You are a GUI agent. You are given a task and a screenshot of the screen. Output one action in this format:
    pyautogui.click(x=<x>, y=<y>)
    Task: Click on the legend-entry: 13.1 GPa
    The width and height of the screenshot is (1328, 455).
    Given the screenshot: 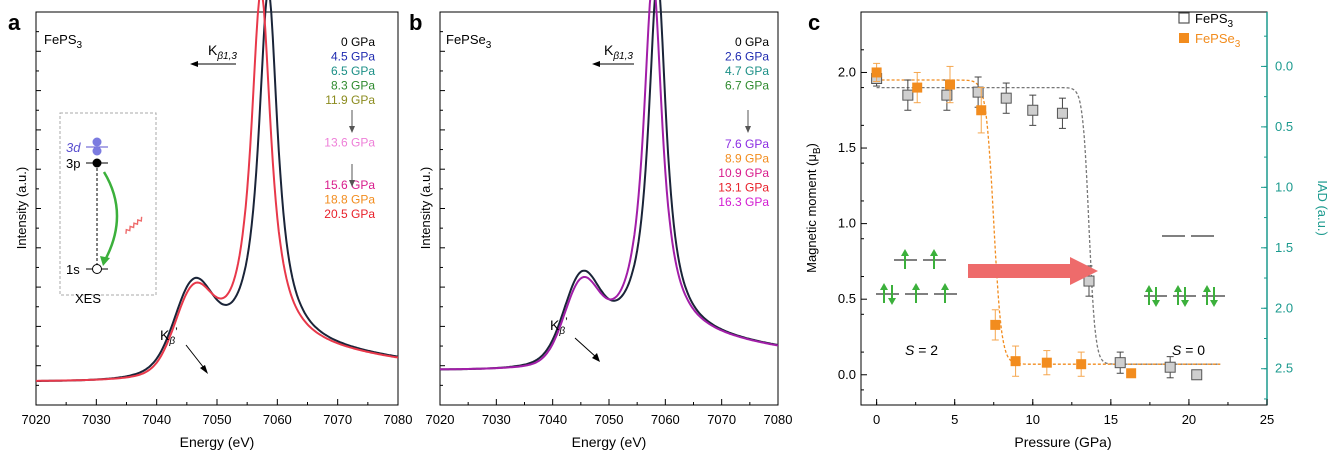 What is the action you would take?
    pyautogui.click(x=743, y=188)
    